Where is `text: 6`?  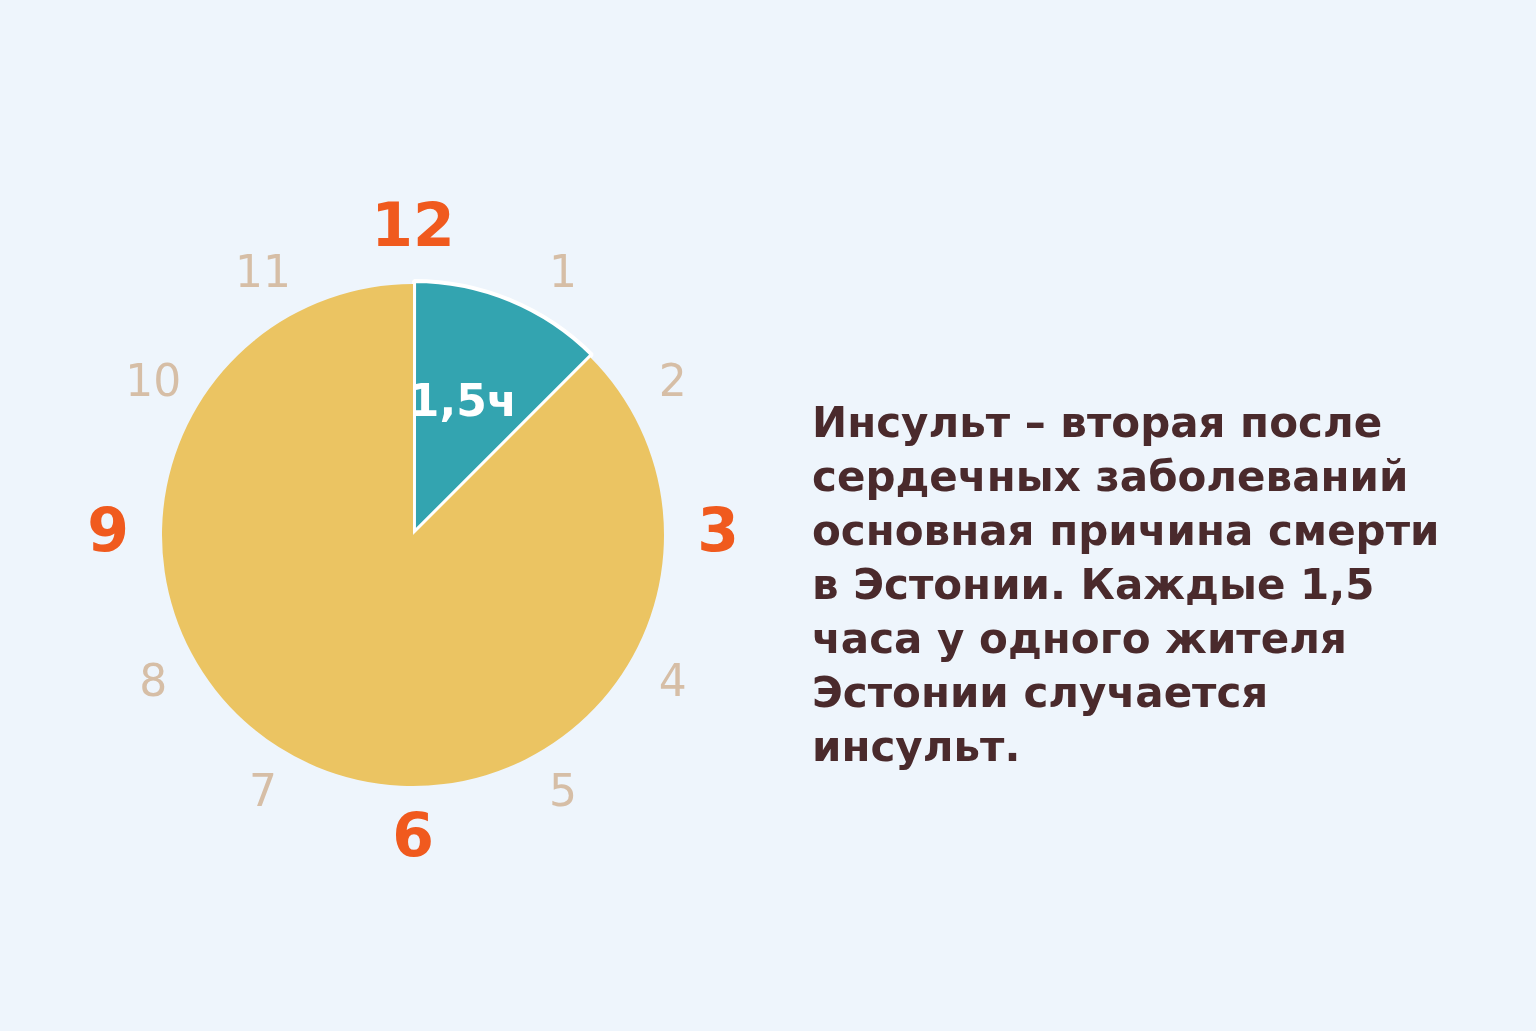
text: 6 is located at coordinates (413, 834).